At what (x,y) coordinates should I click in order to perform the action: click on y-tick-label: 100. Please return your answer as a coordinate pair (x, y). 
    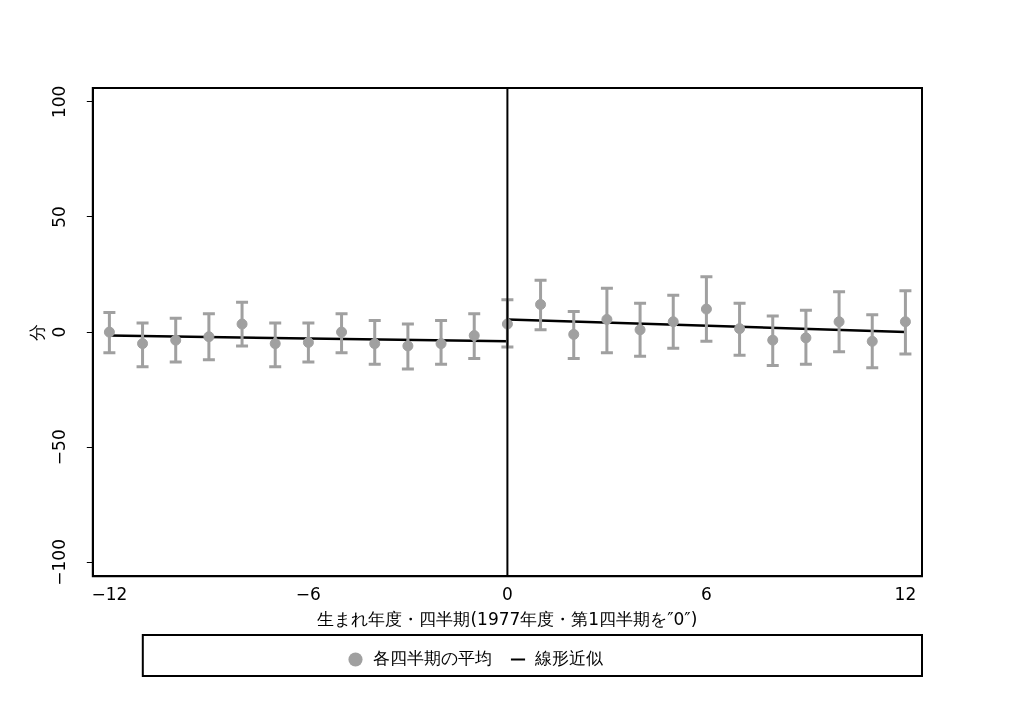
    Looking at the image, I should click on (58, 102).